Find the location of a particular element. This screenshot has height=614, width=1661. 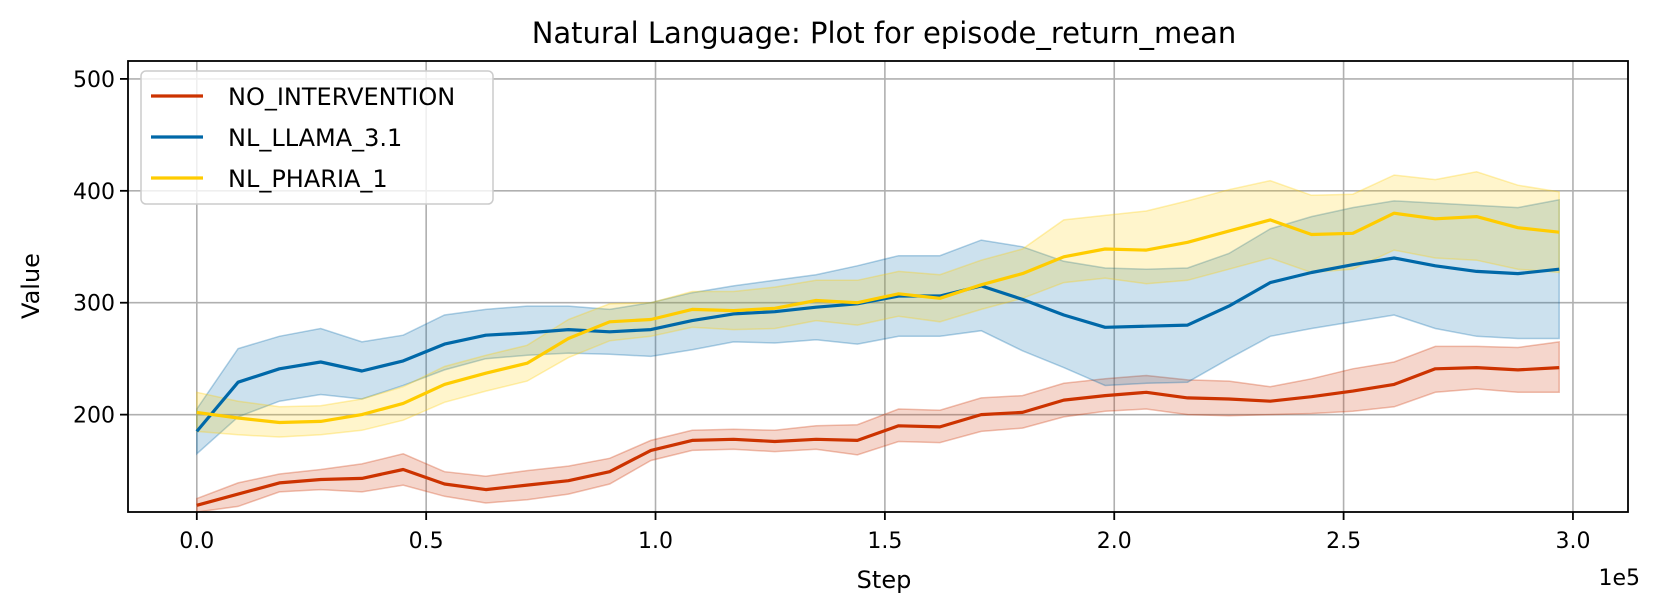

legend: NO_INTERVENTION NL_LLAMA_3.1 NL_PHARIA_1 is located at coordinates (317, 137).